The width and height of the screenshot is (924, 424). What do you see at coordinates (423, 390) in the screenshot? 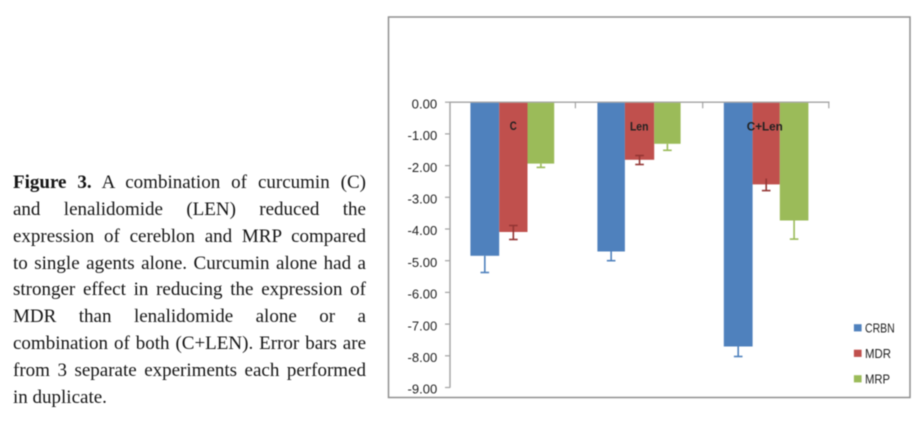
I see `svg-text: -9.00` at bounding box center [423, 390].